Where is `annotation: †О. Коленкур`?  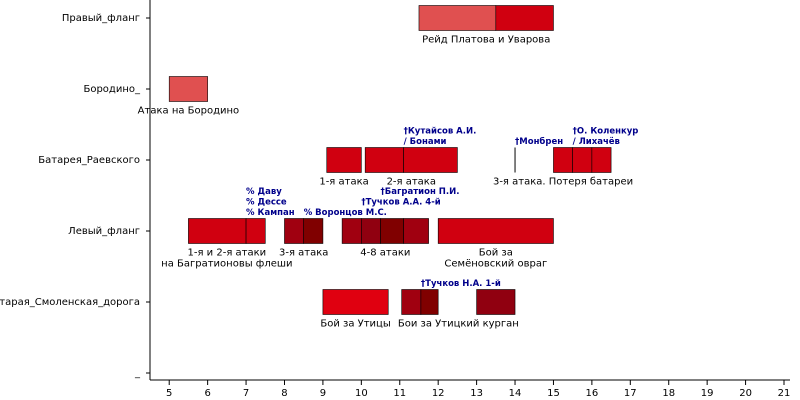
annotation: †О. Коленкур is located at coordinates (606, 132).